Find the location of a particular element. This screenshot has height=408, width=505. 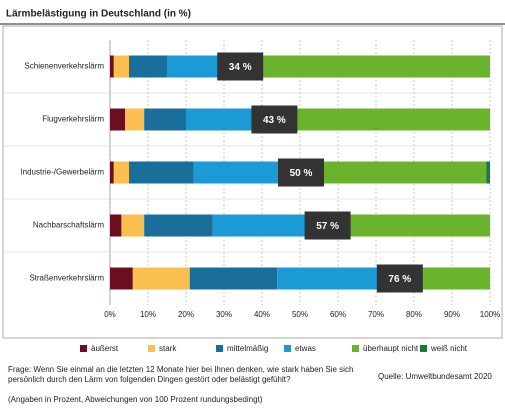

x-tick-label: 80% is located at coordinates (414, 314).